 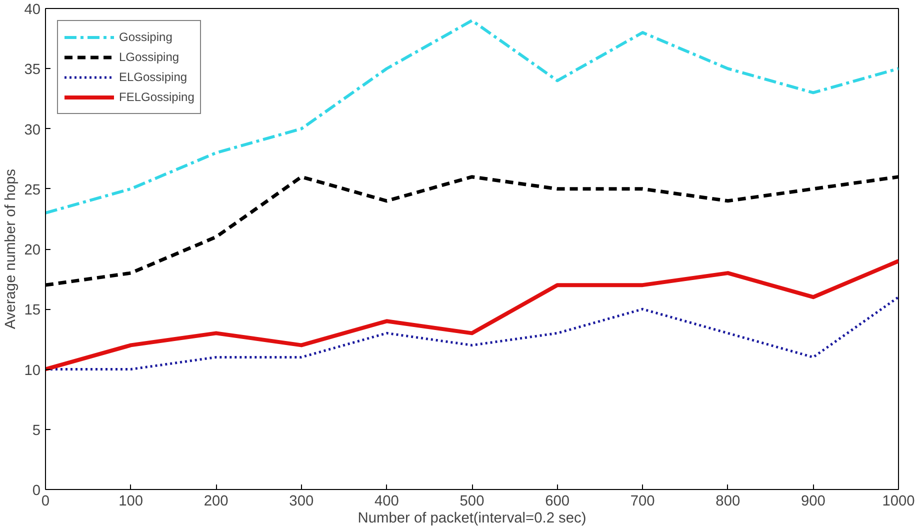 I want to click on y-tick-label: 20, so click(x=32, y=250).